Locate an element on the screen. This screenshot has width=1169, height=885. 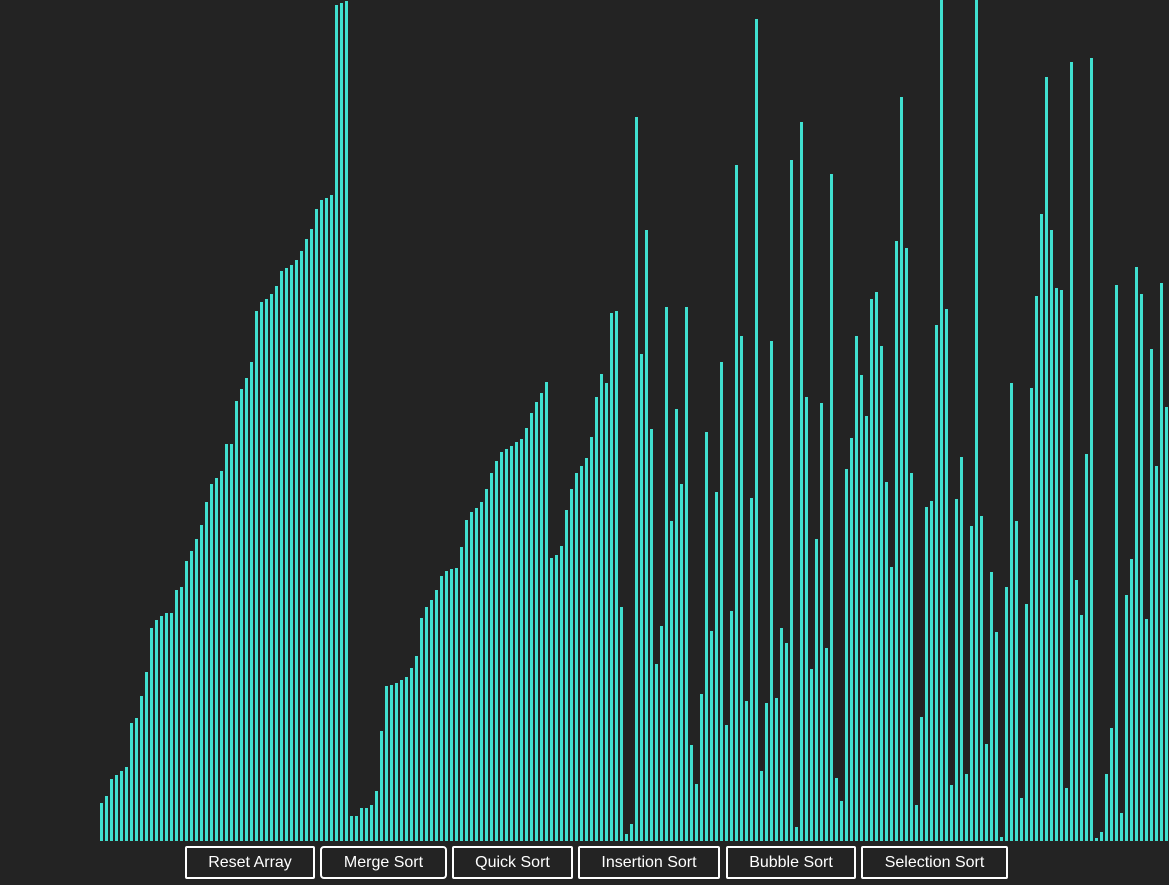
insertion-sort-button: Insertion Sort is located at coordinates (649, 862).